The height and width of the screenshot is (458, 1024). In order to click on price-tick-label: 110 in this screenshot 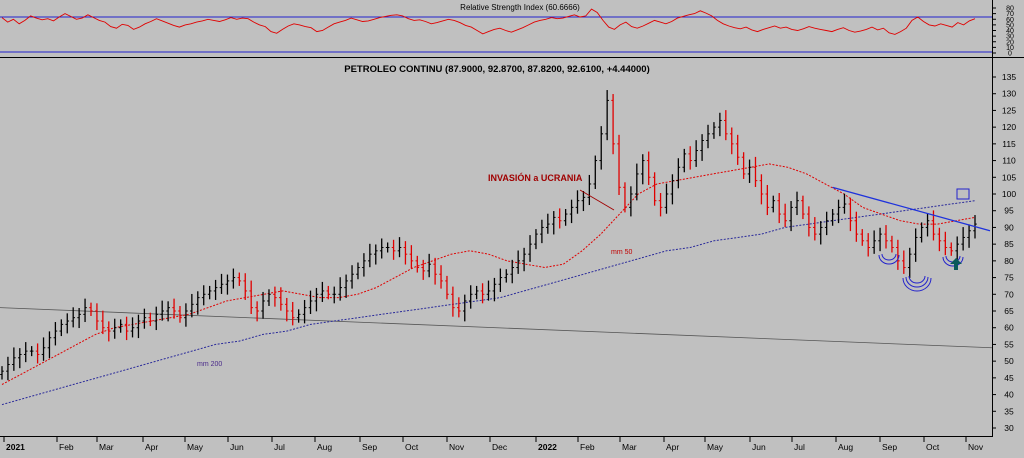, I will do `click(1009, 161)`.